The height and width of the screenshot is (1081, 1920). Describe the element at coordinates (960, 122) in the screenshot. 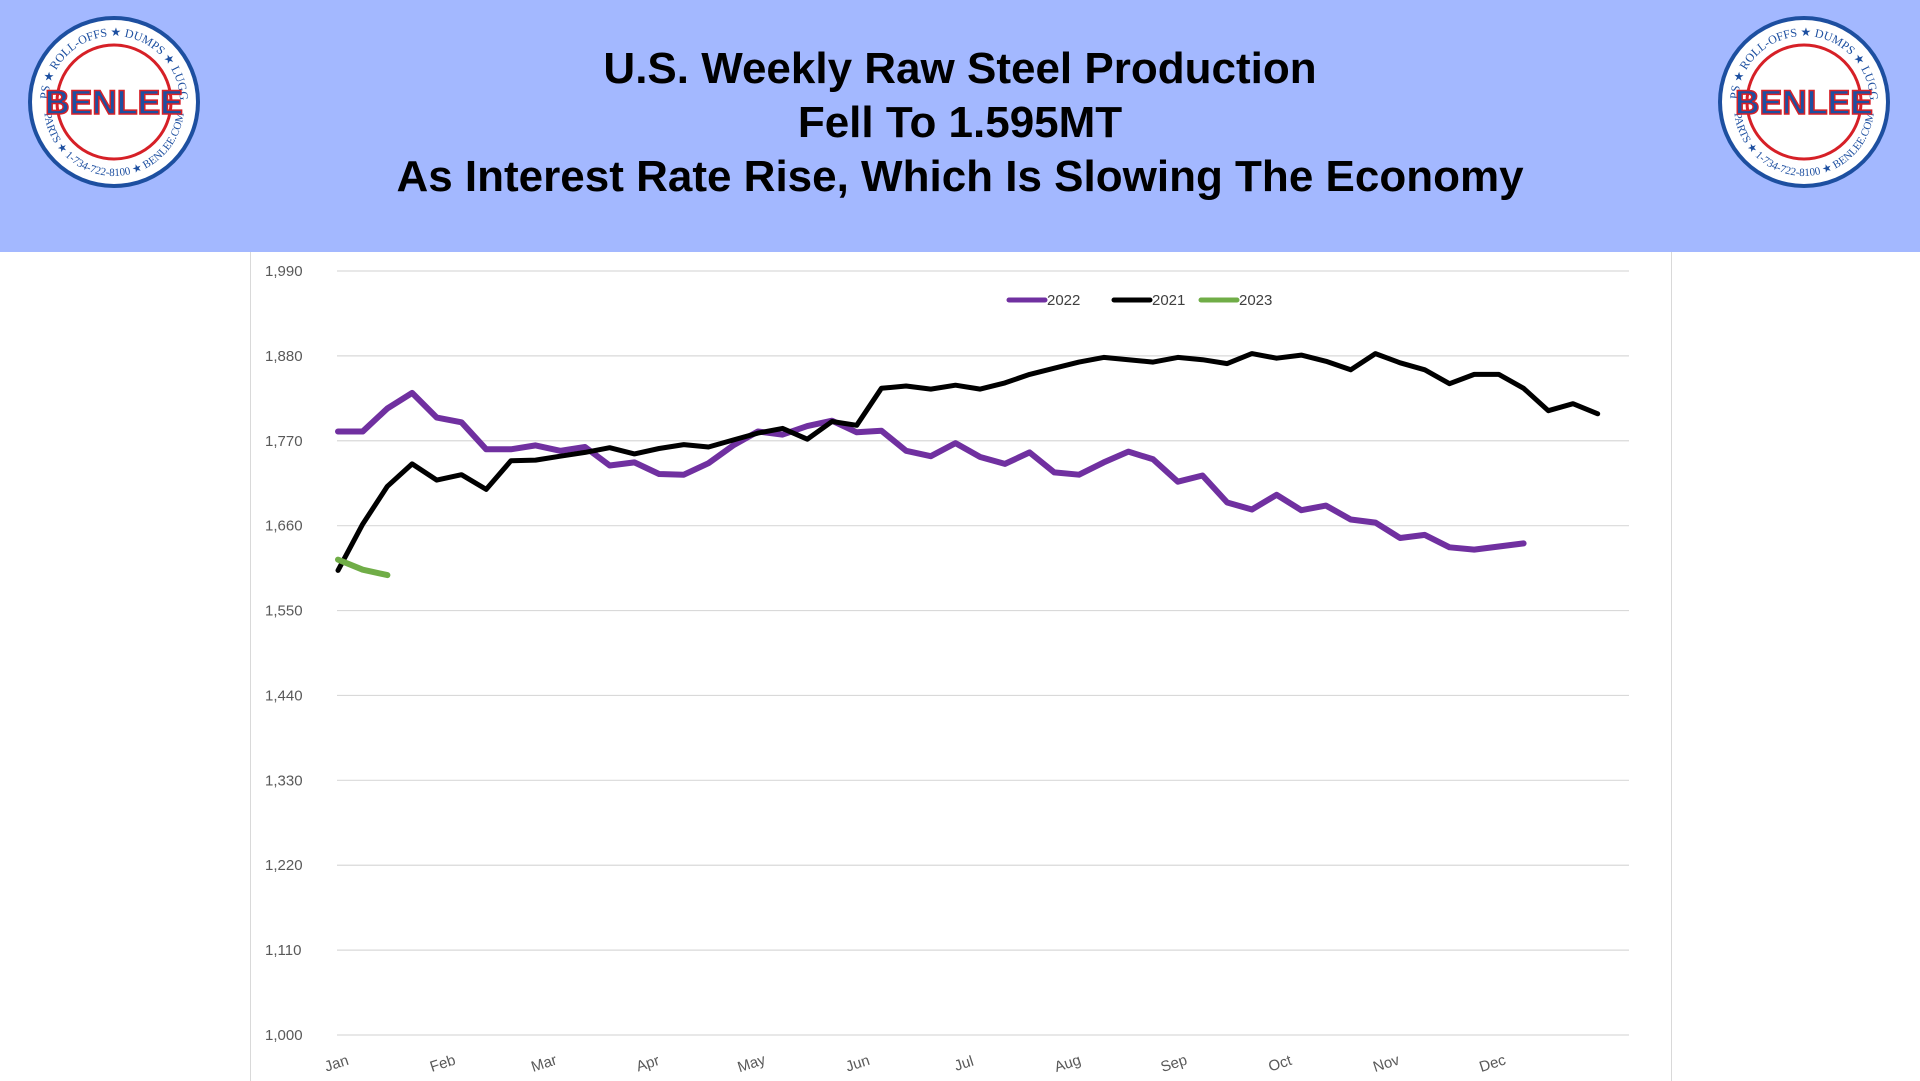

I see `page-title-line-2: Fell To 1.595MT` at that location.